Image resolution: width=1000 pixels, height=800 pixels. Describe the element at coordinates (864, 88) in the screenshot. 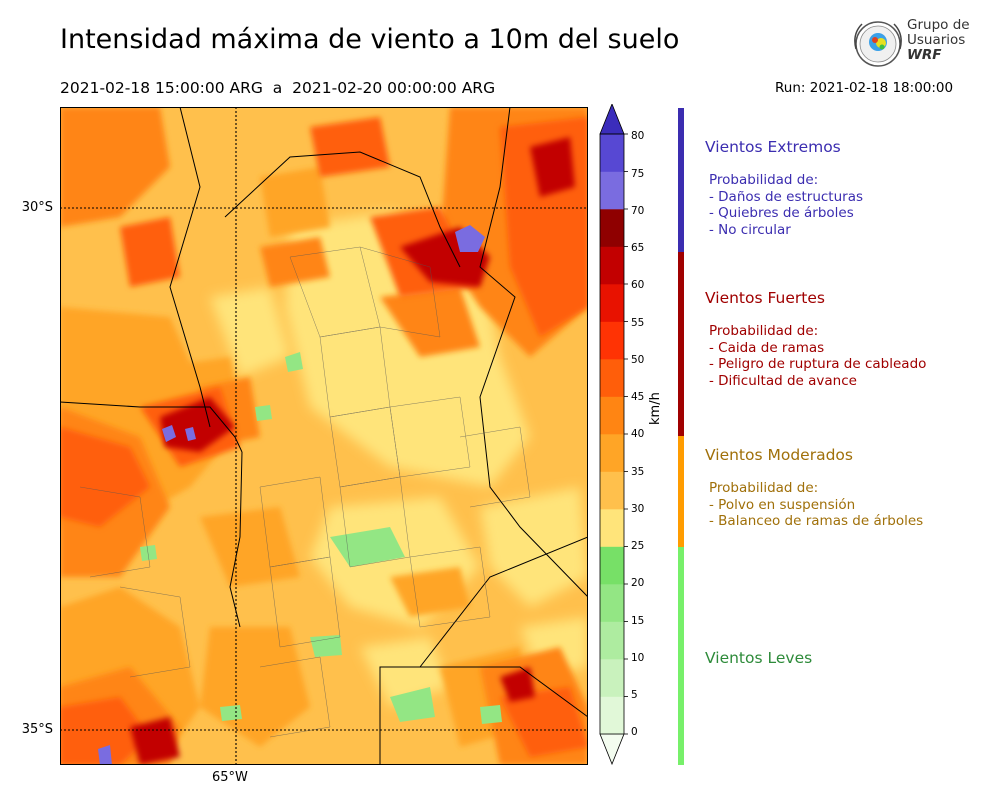

I see `run-timestamp: Run: 2021-02-18 18:00:00` at that location.